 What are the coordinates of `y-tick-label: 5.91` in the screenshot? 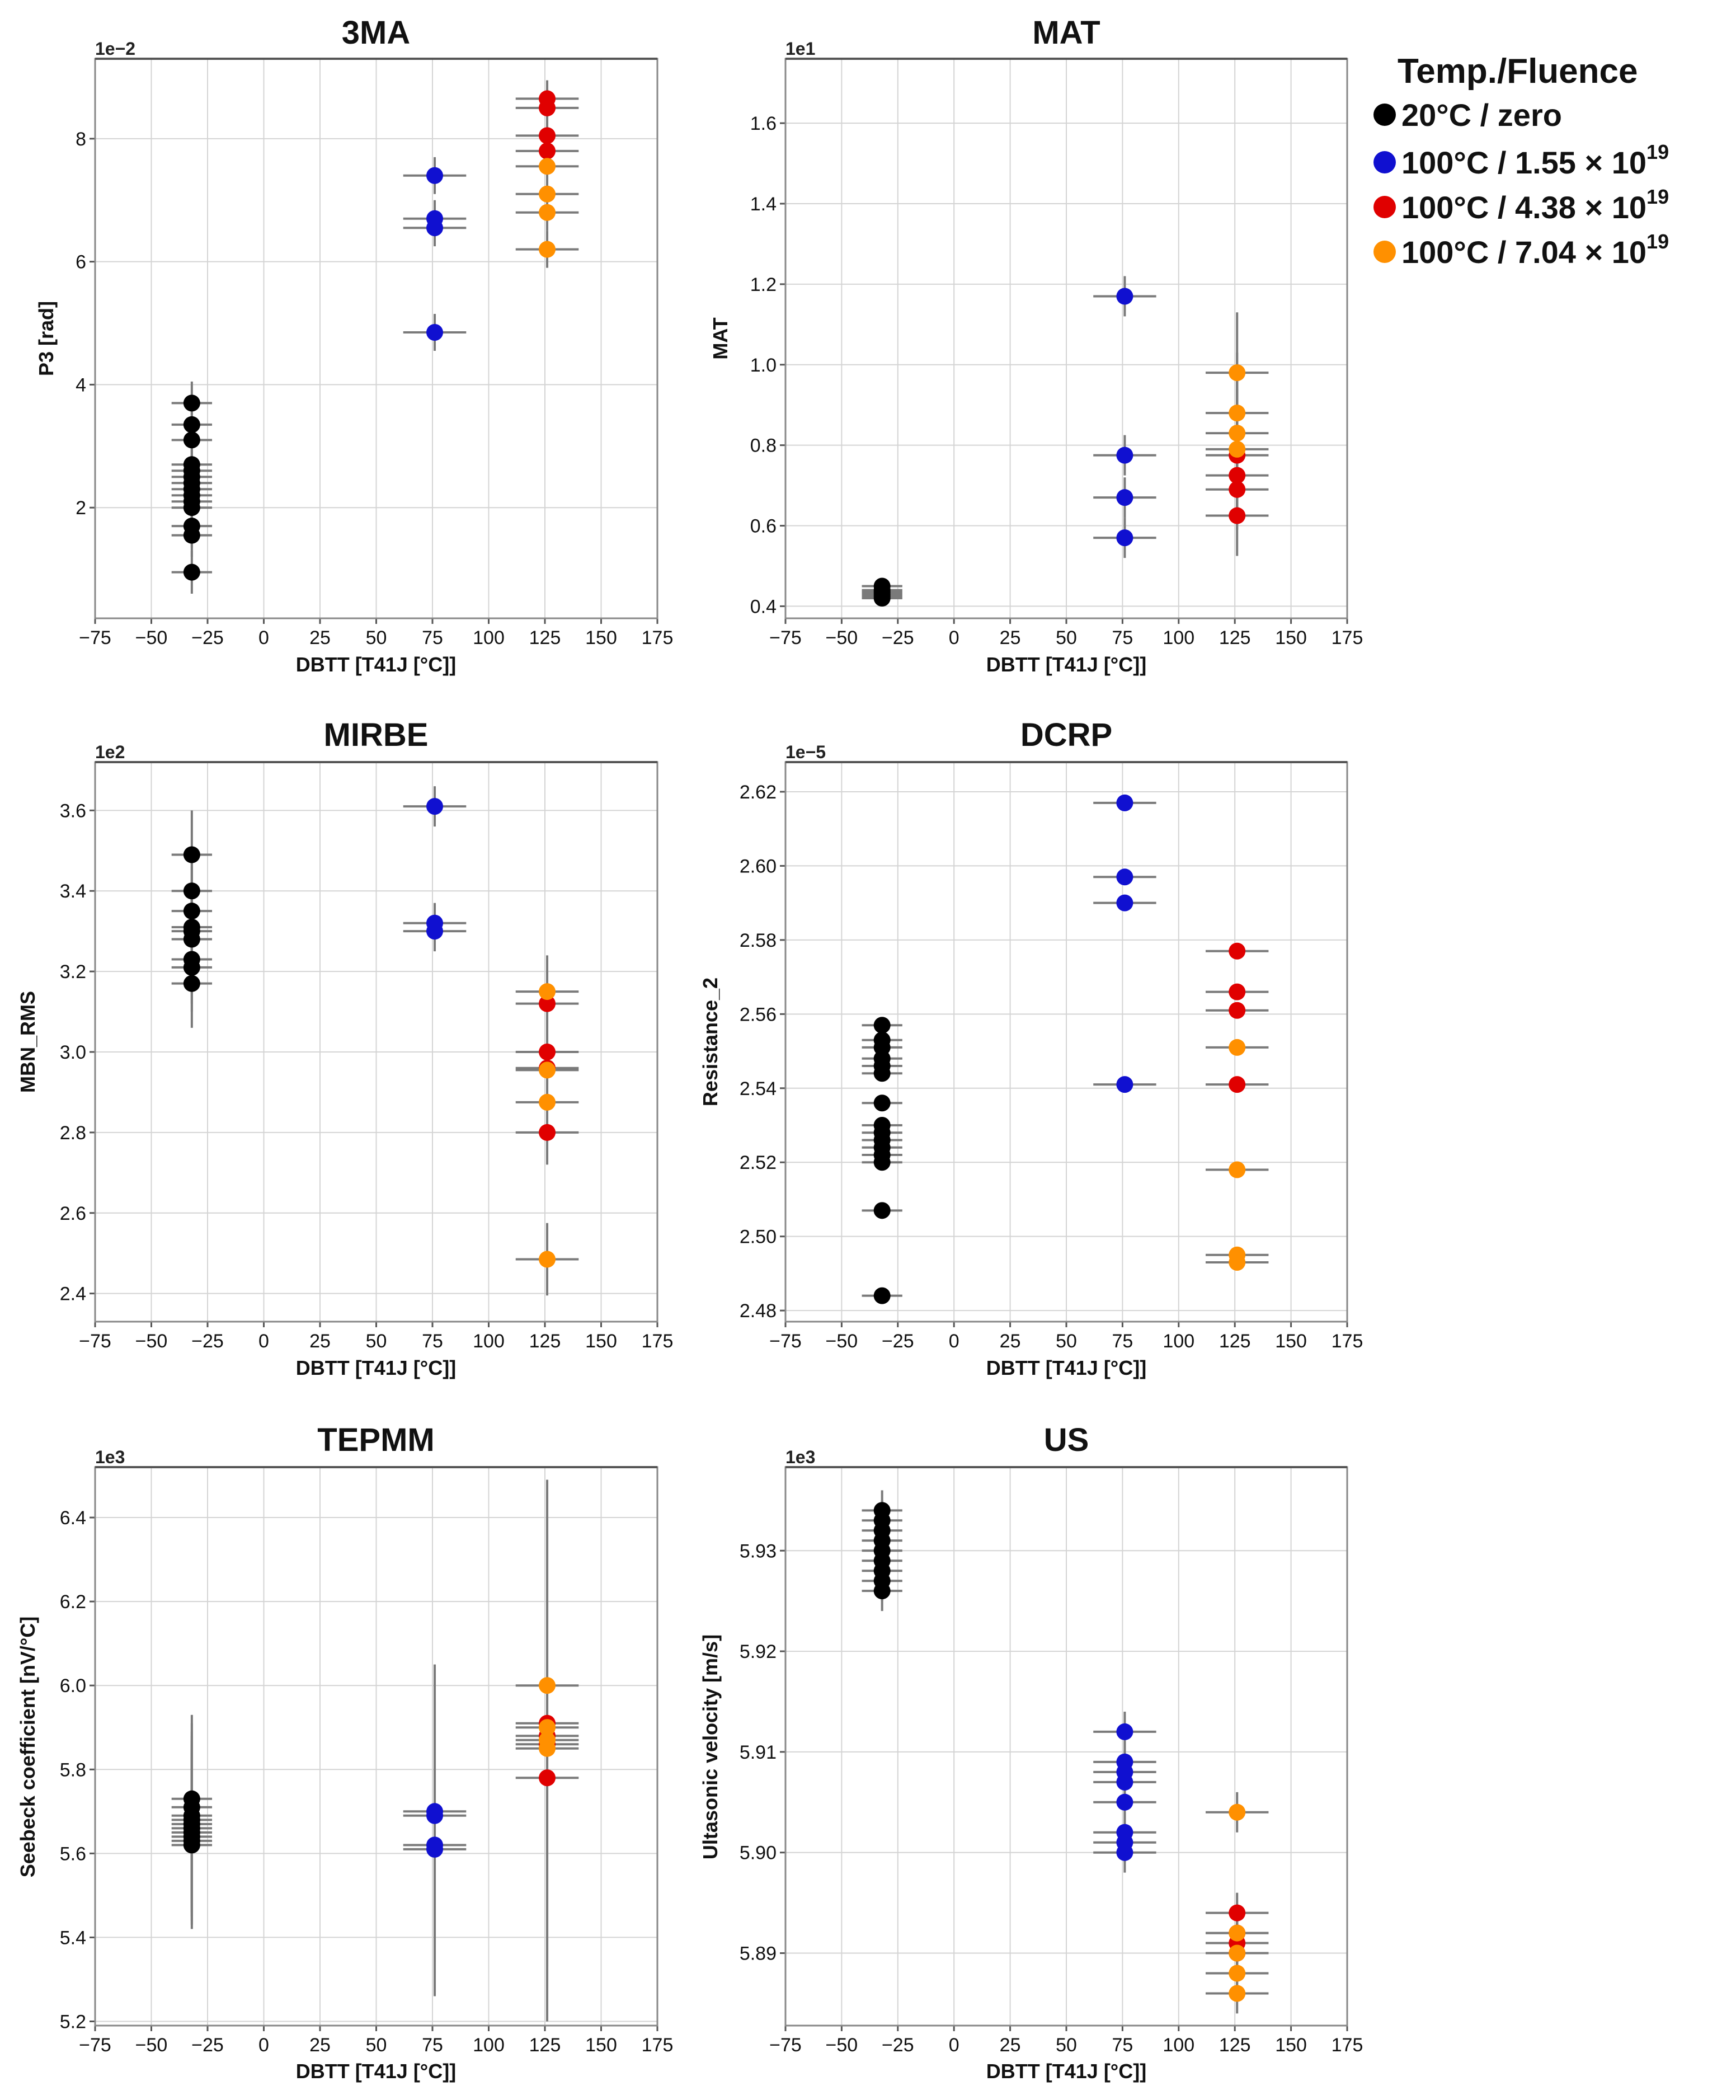 It's located at (758, 1753).